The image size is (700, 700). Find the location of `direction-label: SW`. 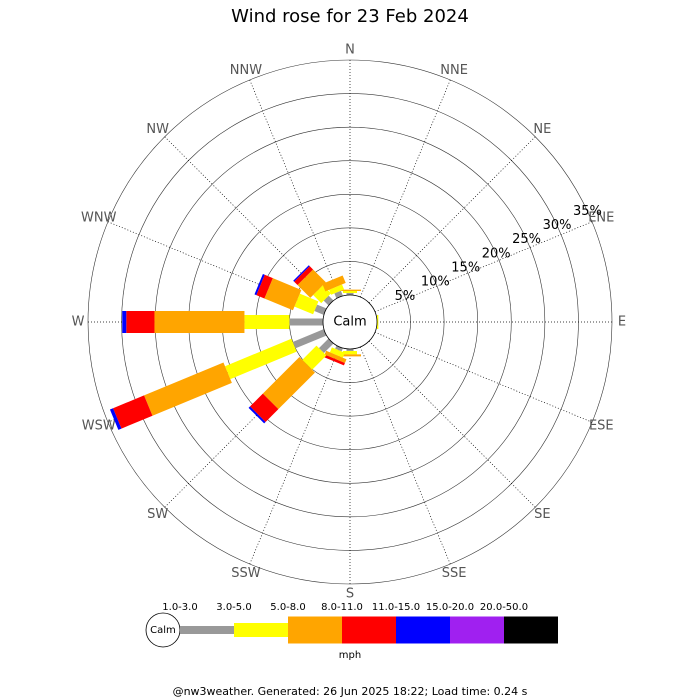

direction-label: SW is located at coordinates (157, 514).